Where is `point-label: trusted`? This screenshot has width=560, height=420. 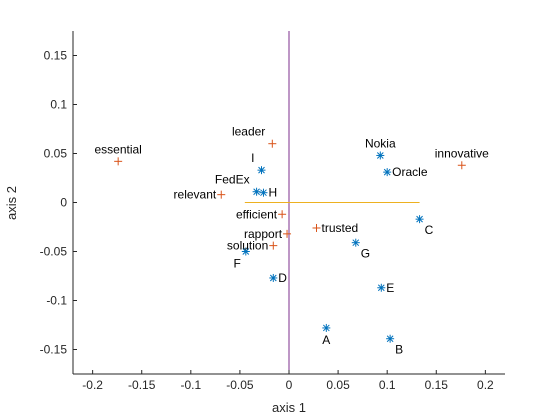 point-label: trusted is located at coordinates (339, 228).